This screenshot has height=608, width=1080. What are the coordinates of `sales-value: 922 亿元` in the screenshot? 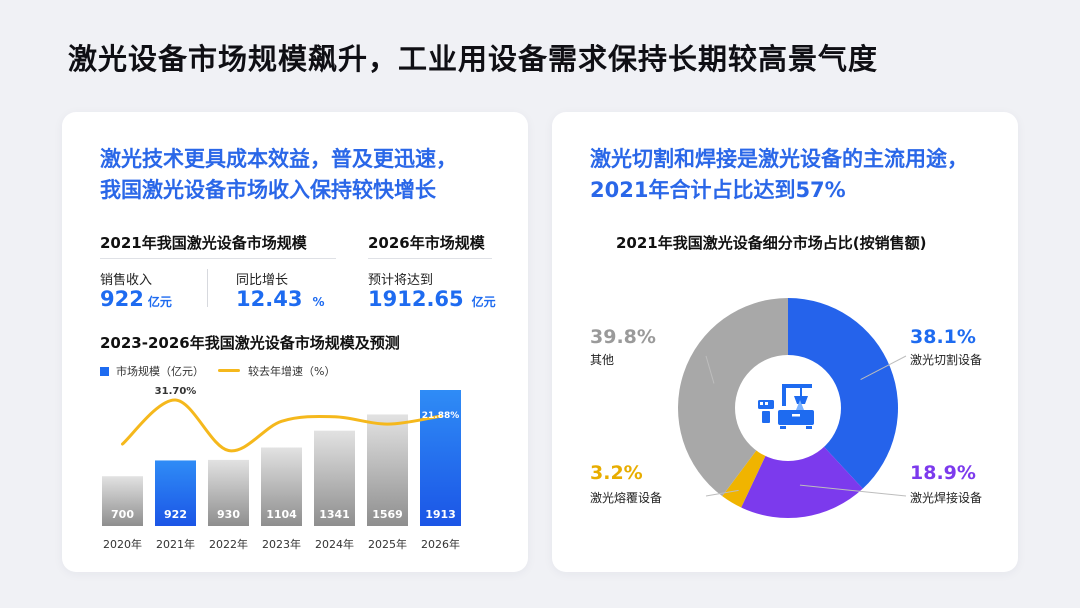 It's located at (136, 299).